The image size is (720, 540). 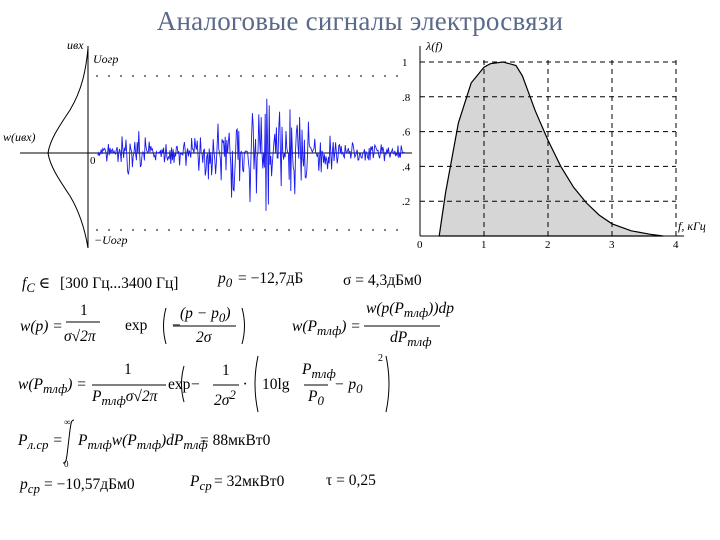 I want to click on Pcp-symbol: Pср, so click(x=201, y=483).